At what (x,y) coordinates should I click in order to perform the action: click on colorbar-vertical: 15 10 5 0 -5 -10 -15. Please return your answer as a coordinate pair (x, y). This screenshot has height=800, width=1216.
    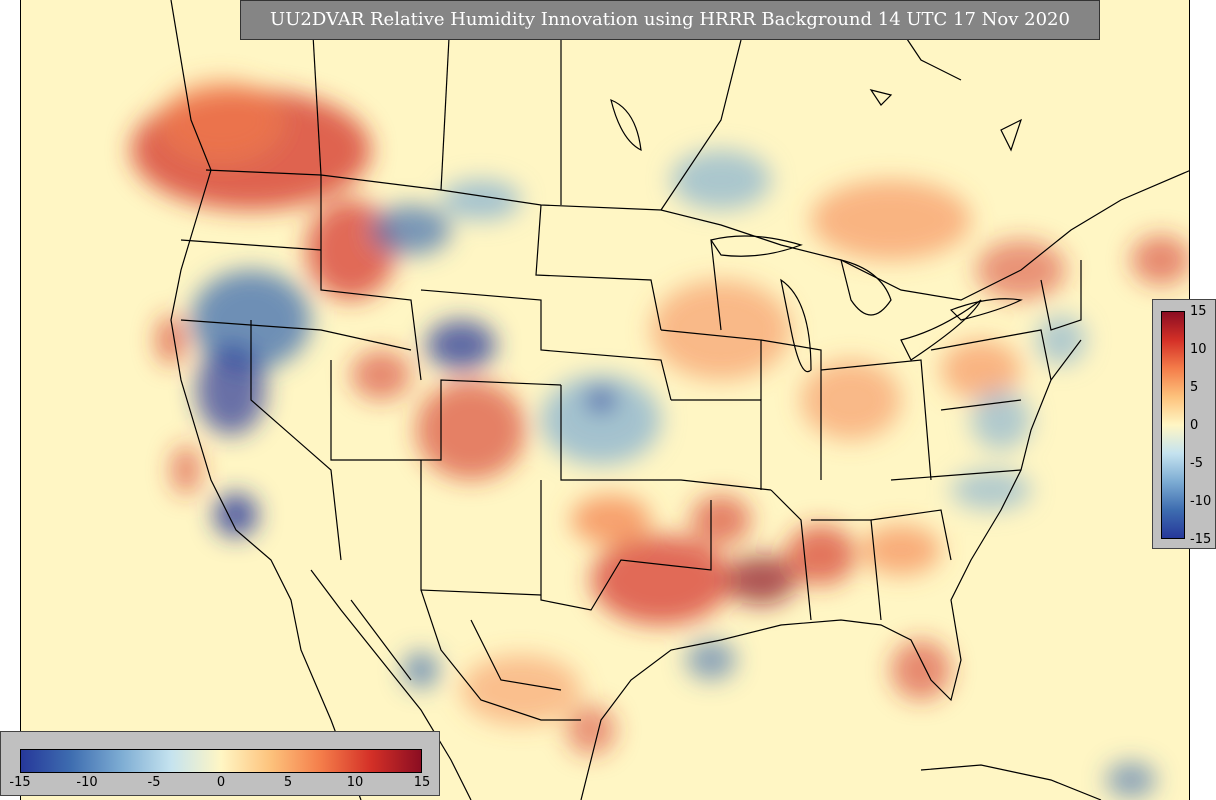
    Looking at the image, I should click on (1184, 424).